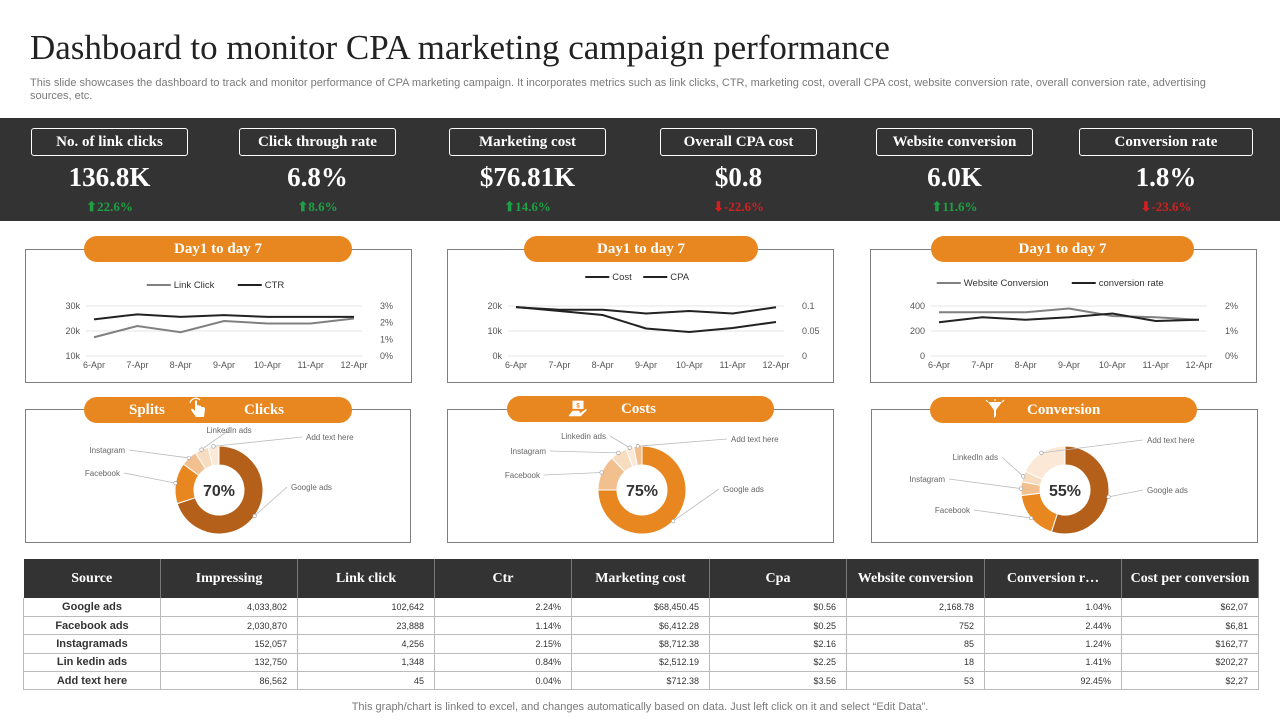  I want to click on table-cell: $162,77, so click(1190, 644).